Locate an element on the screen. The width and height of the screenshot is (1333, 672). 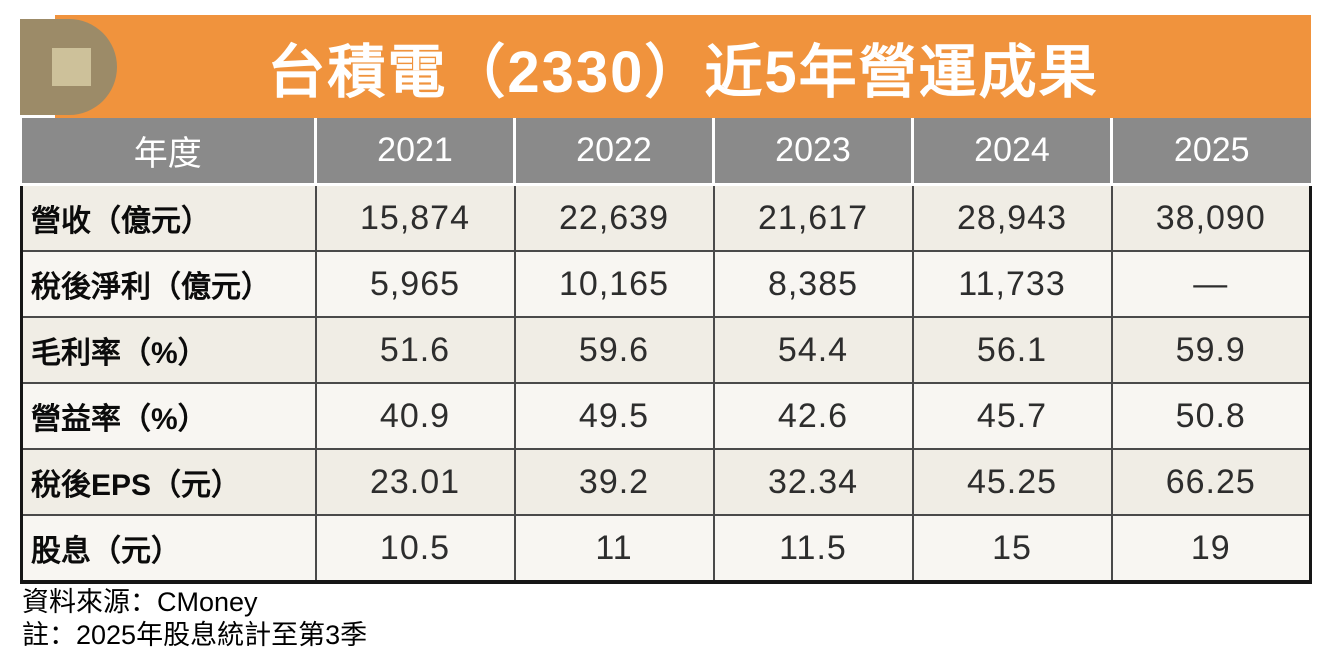
value-cell: 45.7 is located at coordinates (1012, 416).